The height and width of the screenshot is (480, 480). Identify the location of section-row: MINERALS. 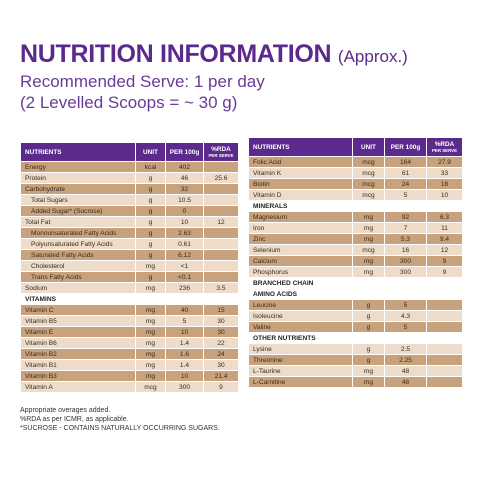
(355, 206).